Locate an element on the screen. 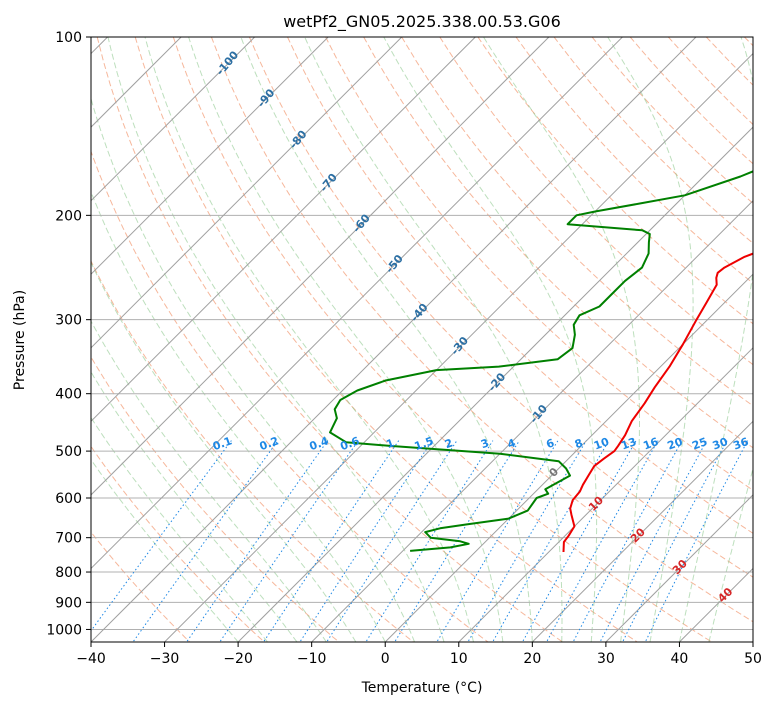 The height and width of the screenshot is (708, 775). y-tick-label: 400 is located at coordinates (68, 395).